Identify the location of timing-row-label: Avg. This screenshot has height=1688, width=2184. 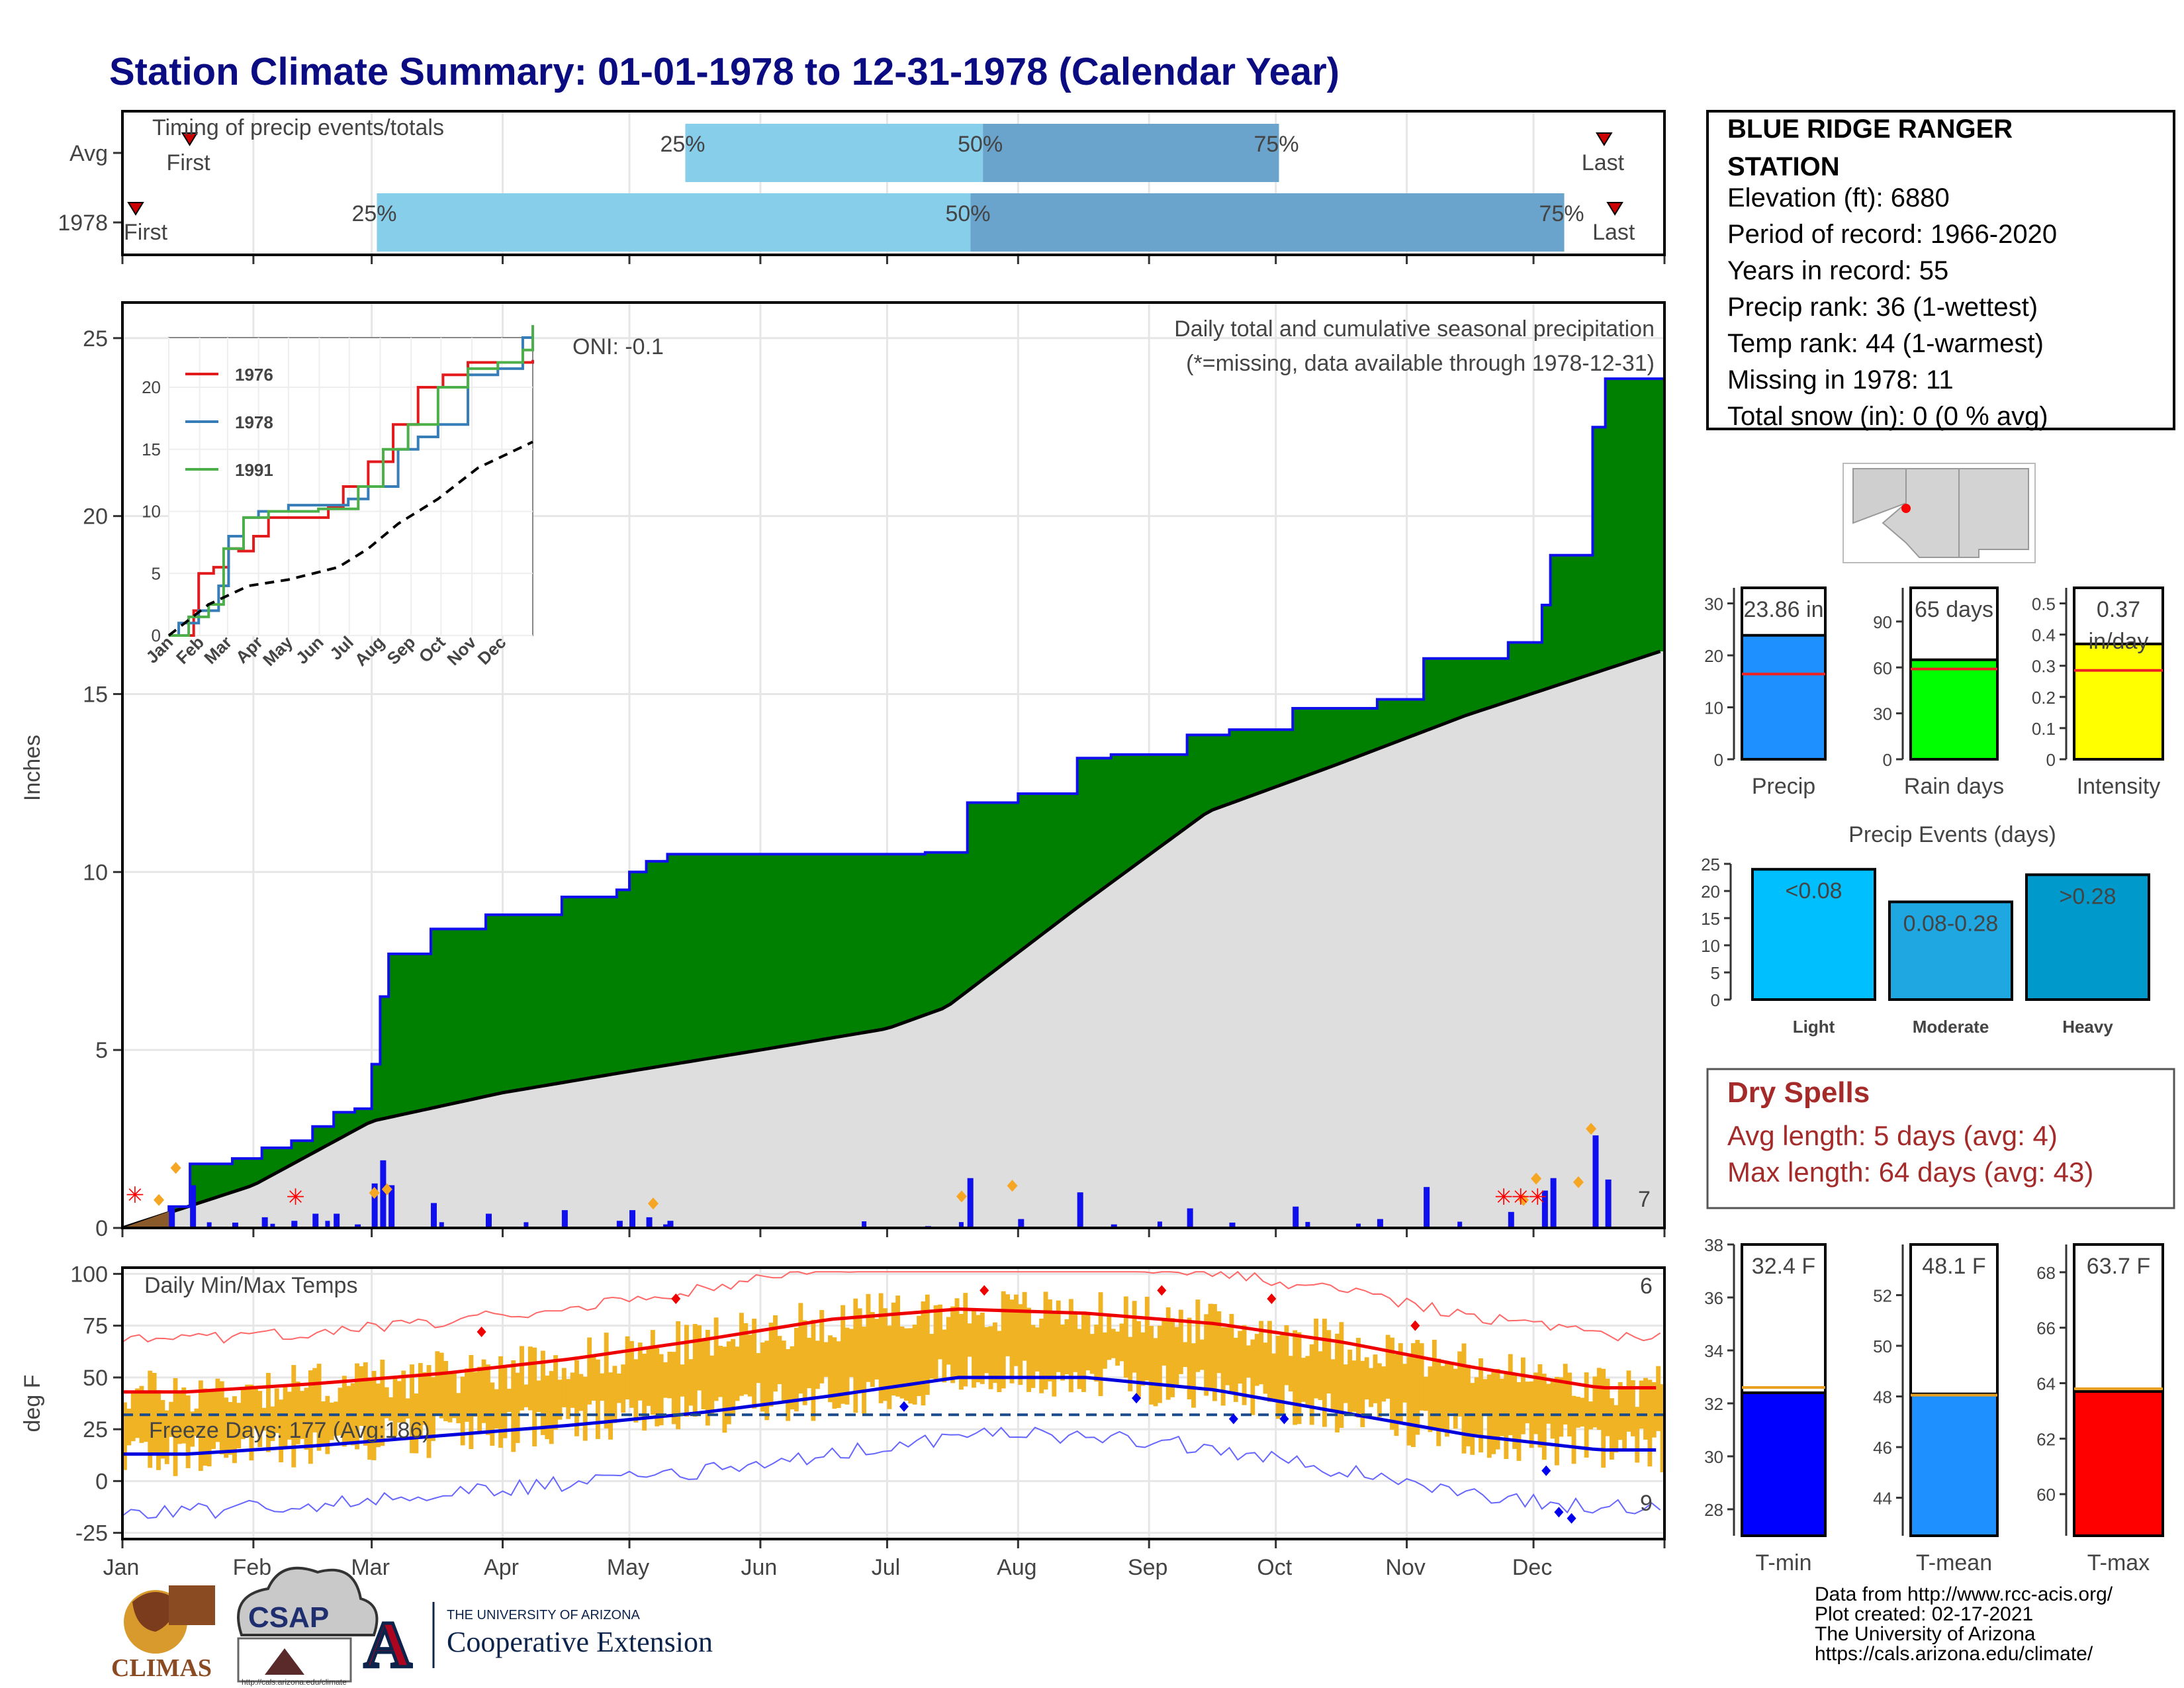
(88, 153).